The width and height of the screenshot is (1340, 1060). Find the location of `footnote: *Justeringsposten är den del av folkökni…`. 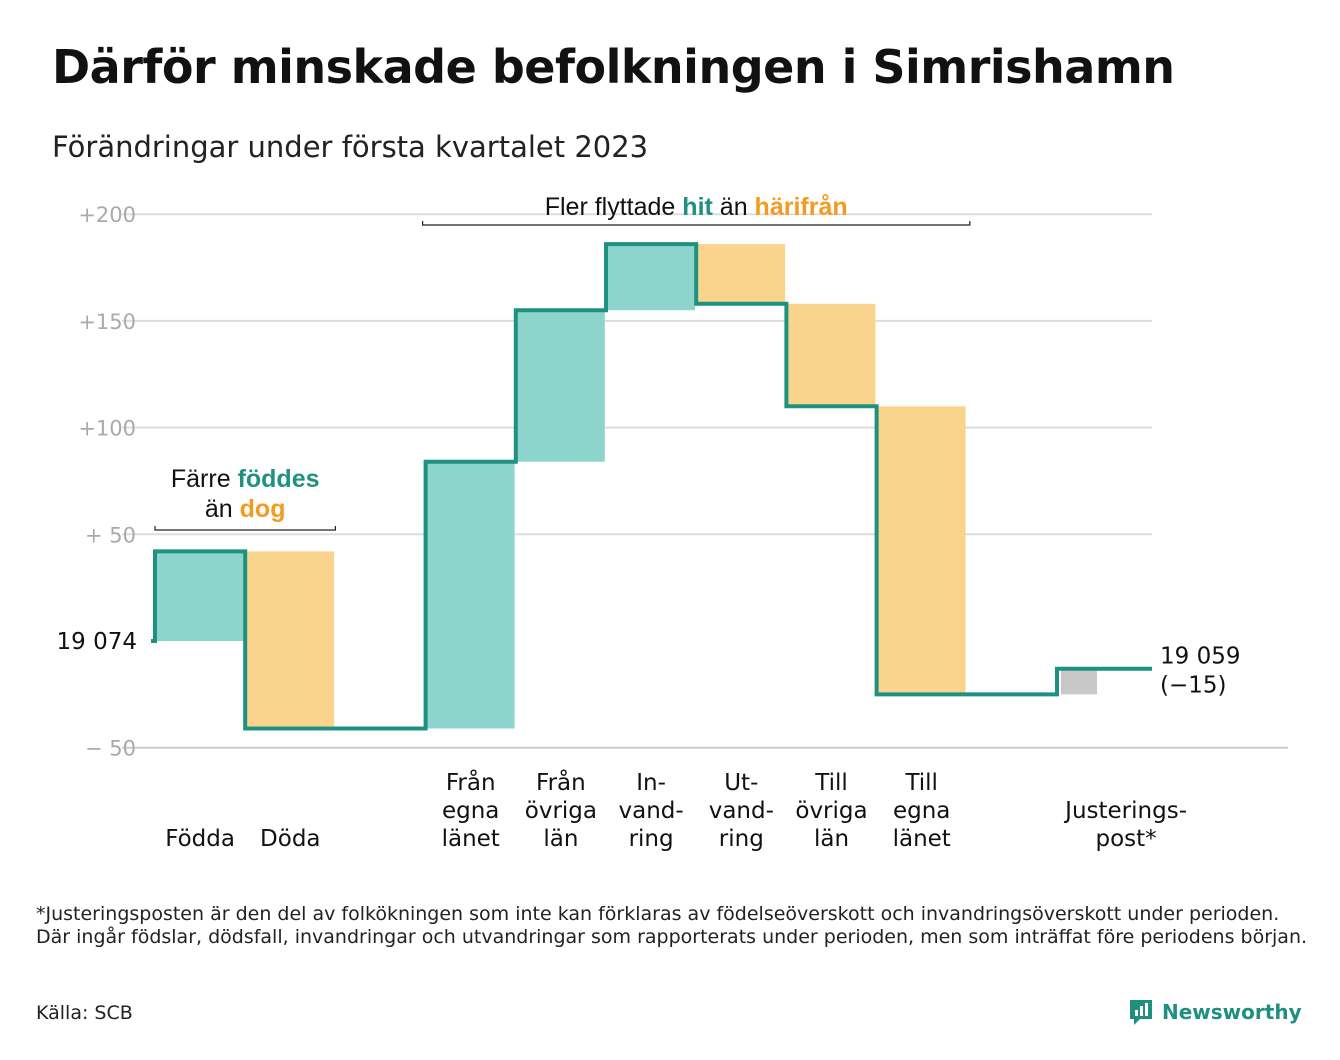

footnote: *Justeringsposten är den del av folkökni… is located at coordinates (672, 925).